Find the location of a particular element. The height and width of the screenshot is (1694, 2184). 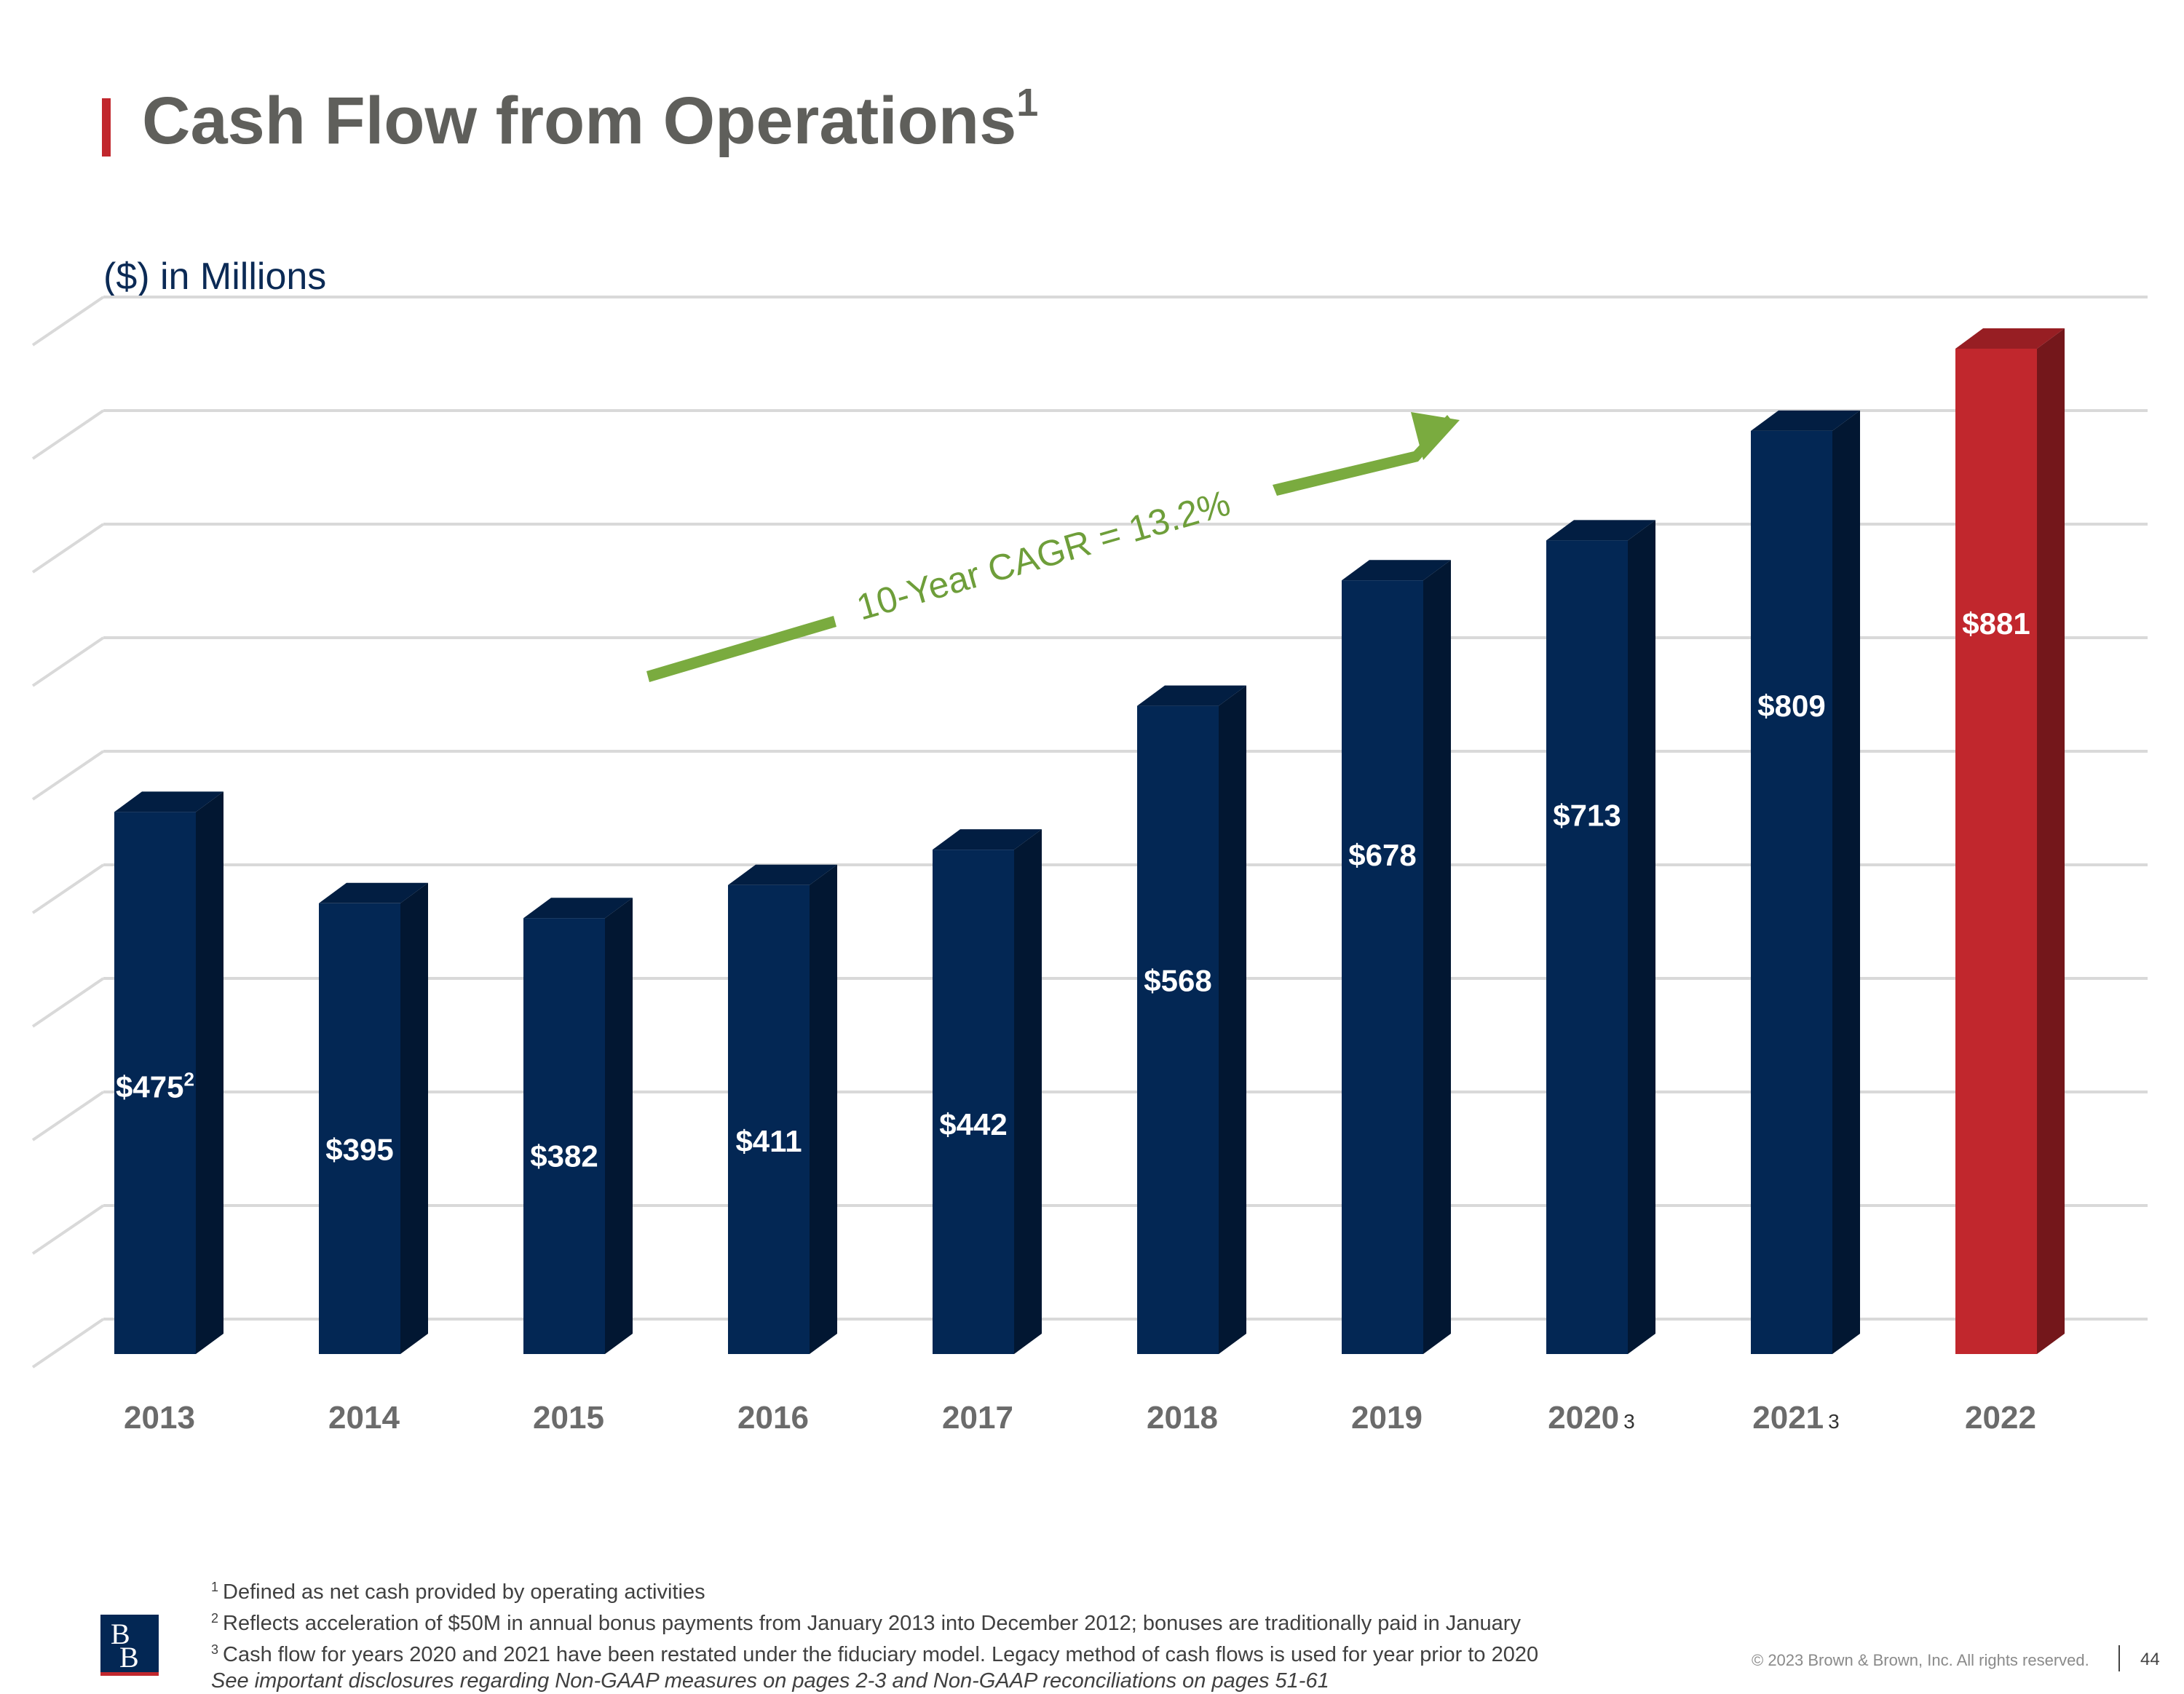

bar-2019 is located at coordinates (1396, 957).